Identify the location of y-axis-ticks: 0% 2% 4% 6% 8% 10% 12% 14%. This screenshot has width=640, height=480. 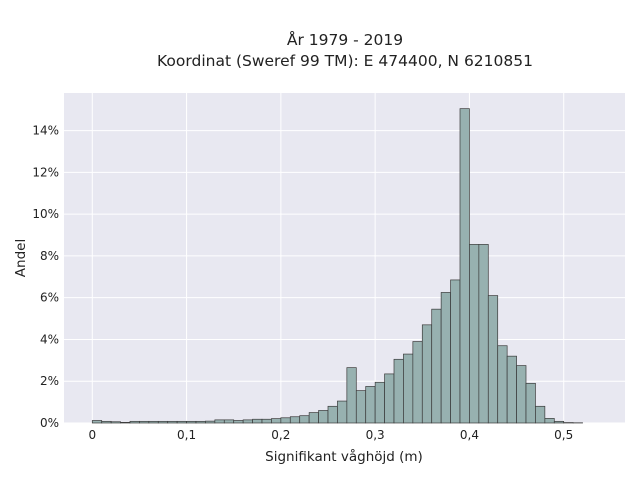
(45, 277).